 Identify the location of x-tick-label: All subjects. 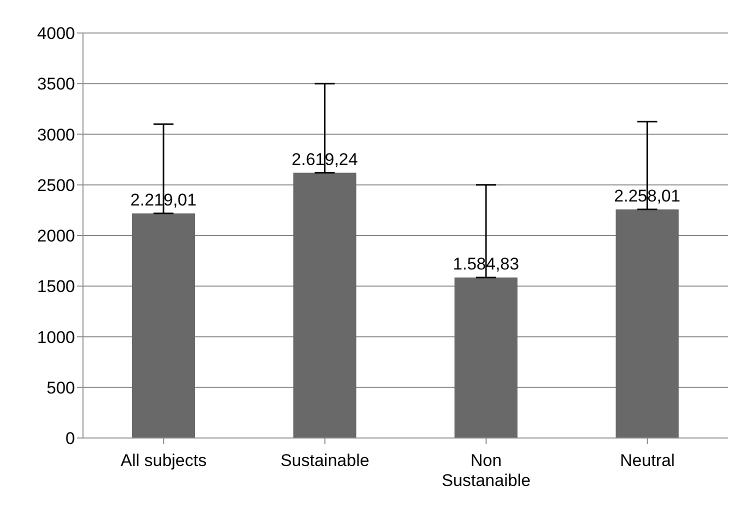
(163, 460).